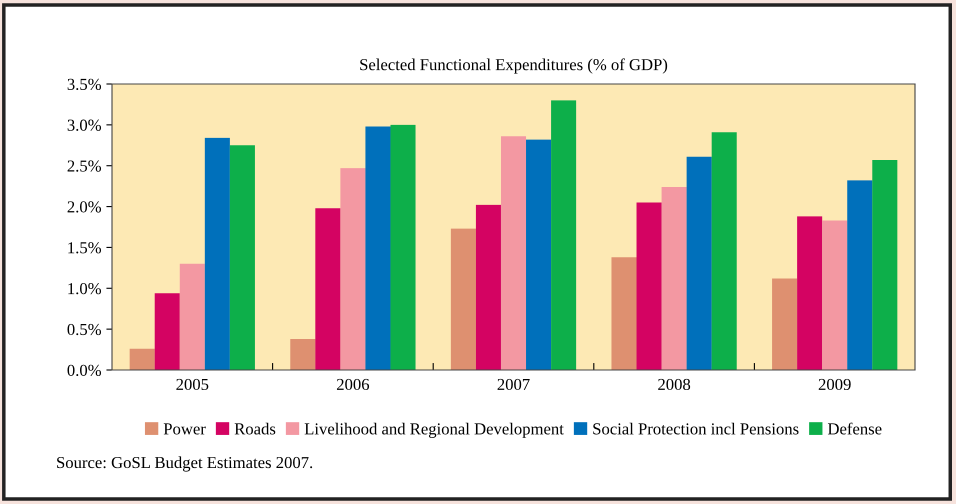 The image size is (956, 504). Describe the element at coordinates (185, 429) in the screenshot. I see `legend-label: Power` at that location.